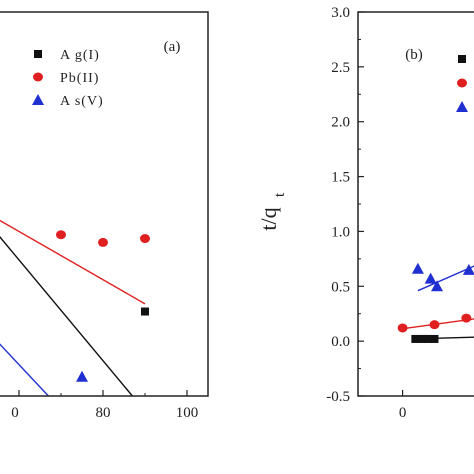 This screenshot has height=474, width=474. I want to click on panel-a-legend-label: Pb(II), so click(79, 78).